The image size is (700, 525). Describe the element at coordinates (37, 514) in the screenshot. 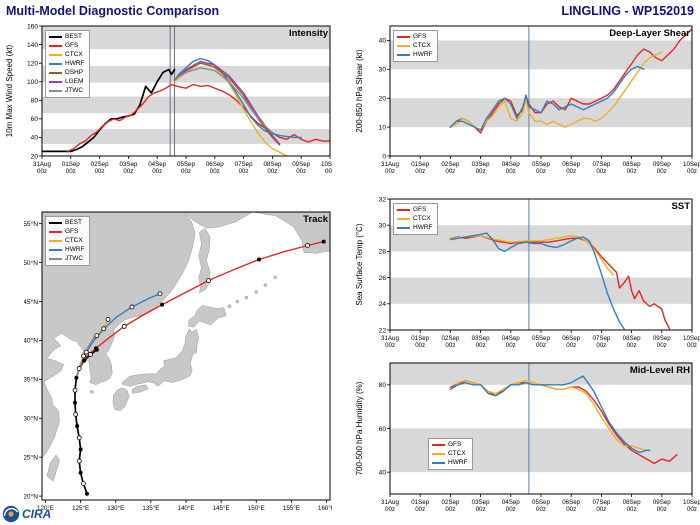

I see `cira-logo-text: CIRA` at that location.